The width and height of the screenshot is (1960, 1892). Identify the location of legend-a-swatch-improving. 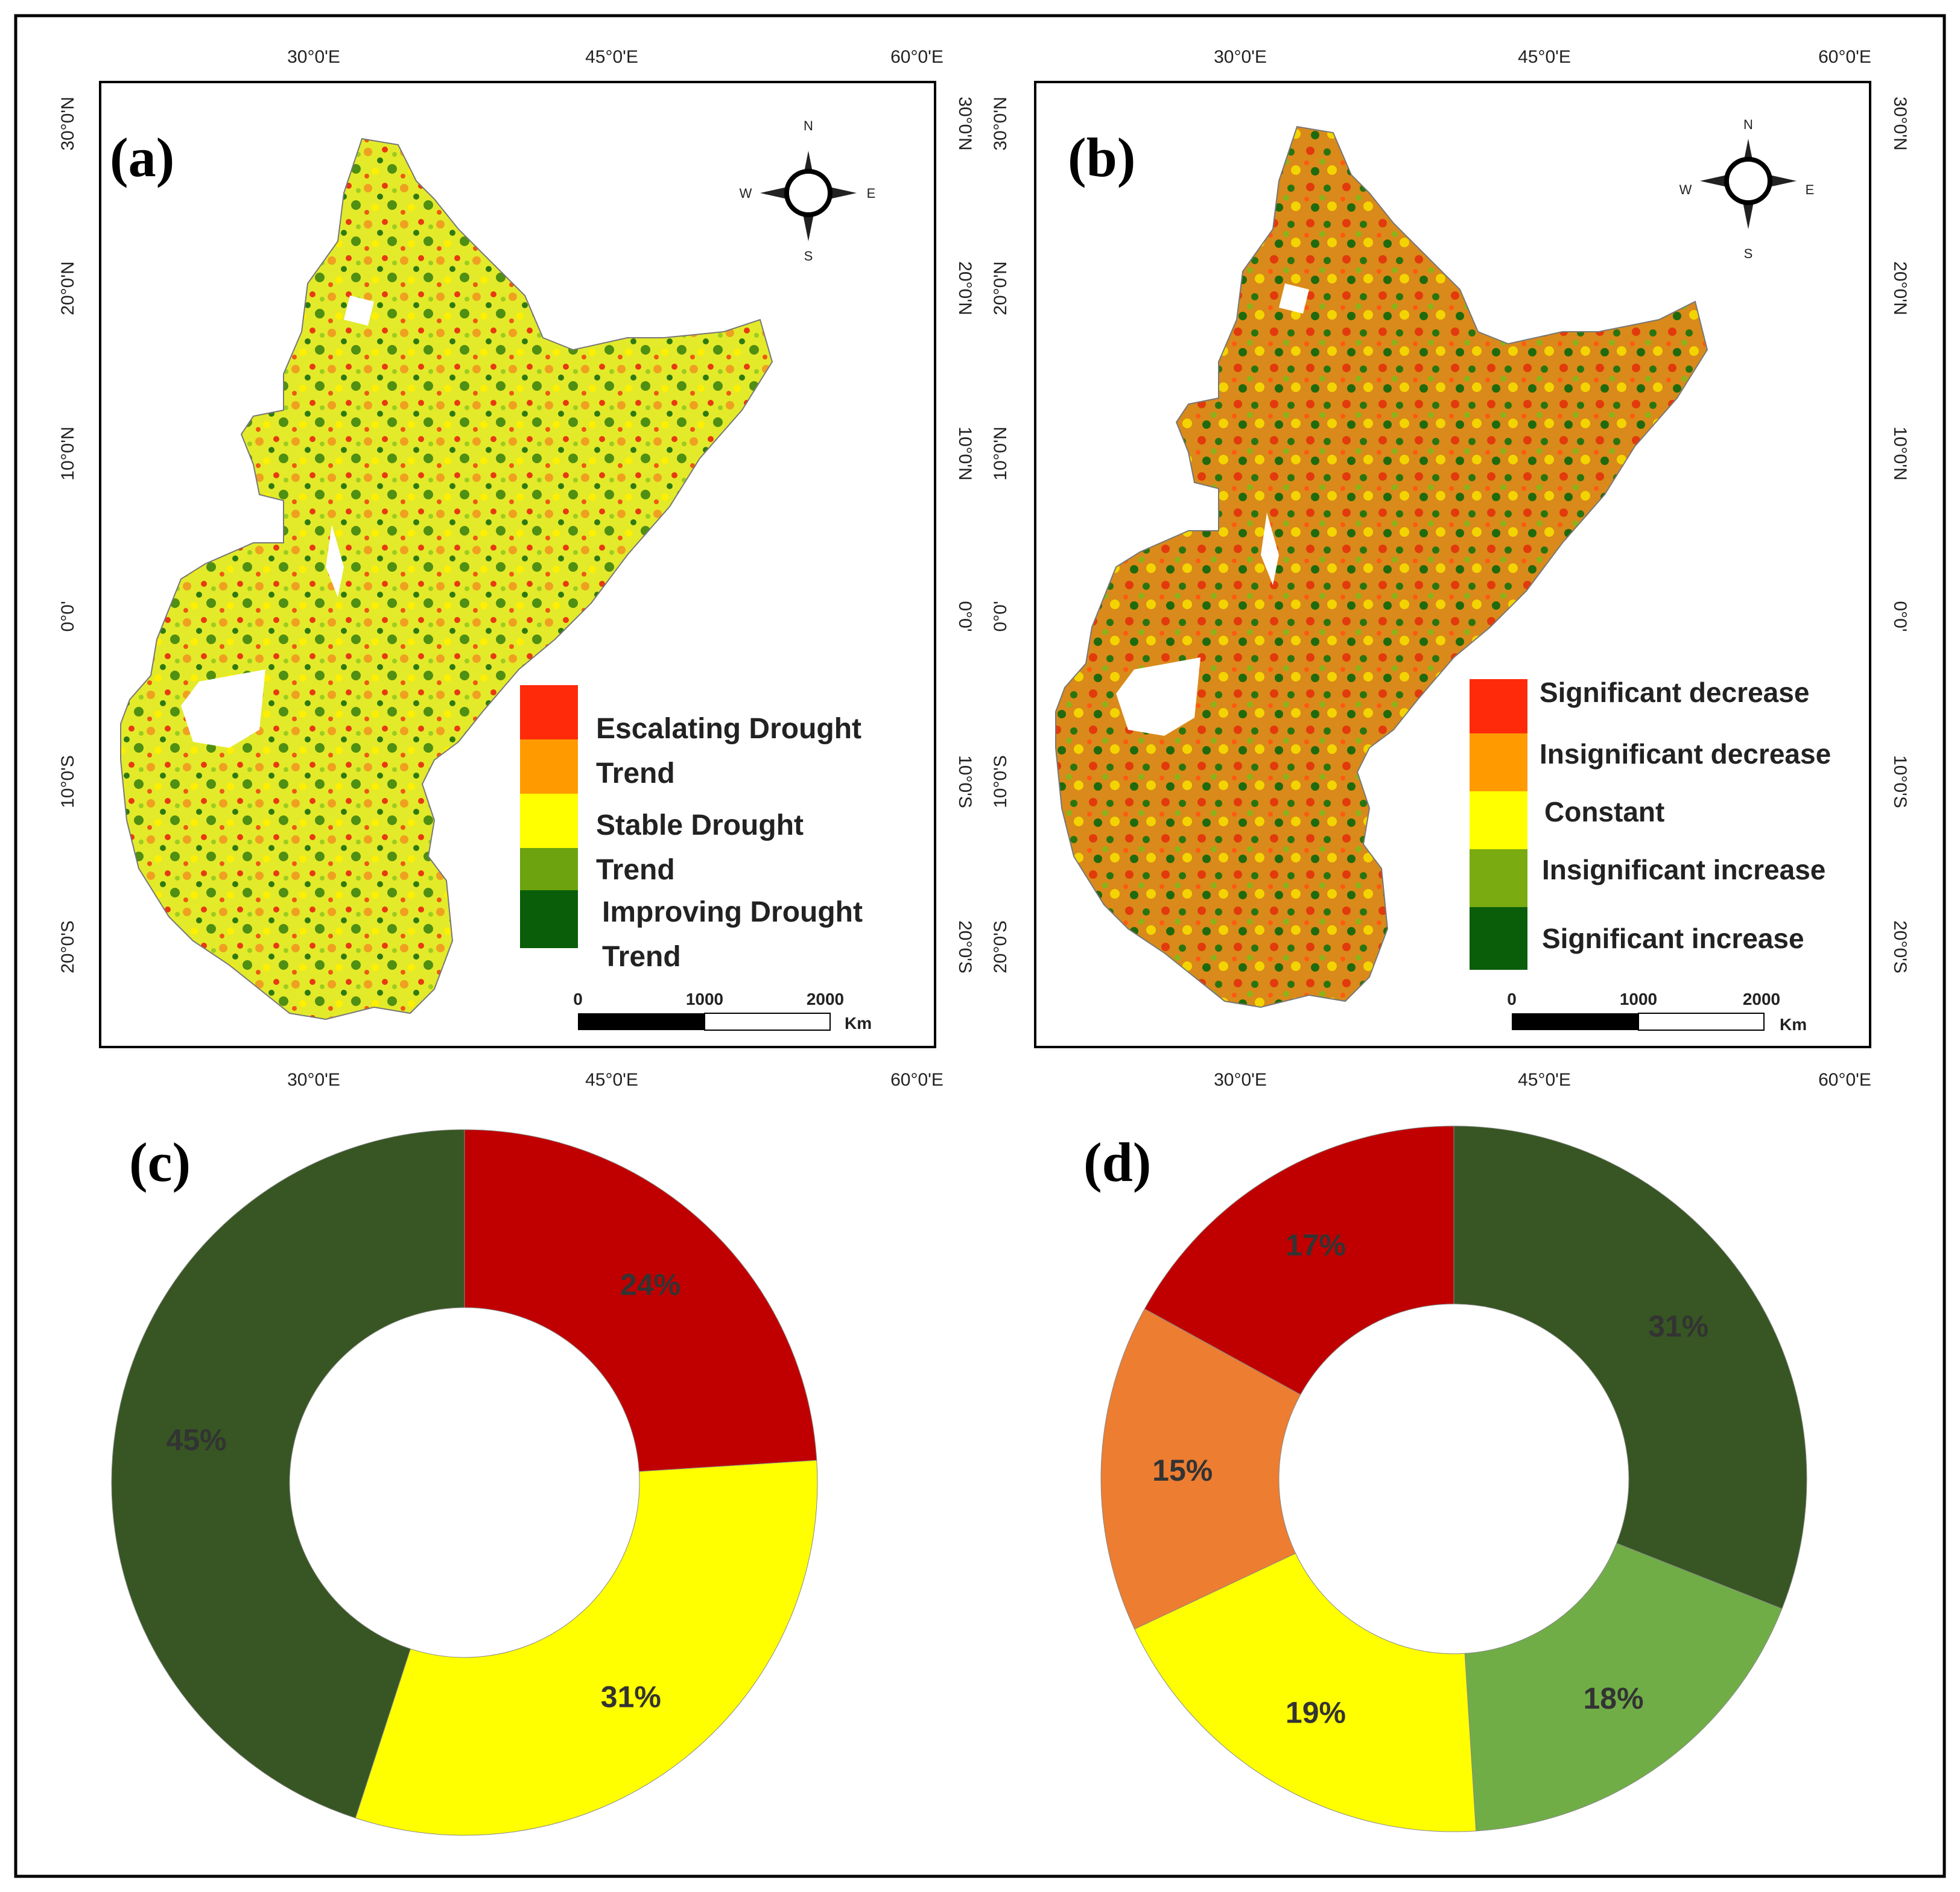
(549, 869).